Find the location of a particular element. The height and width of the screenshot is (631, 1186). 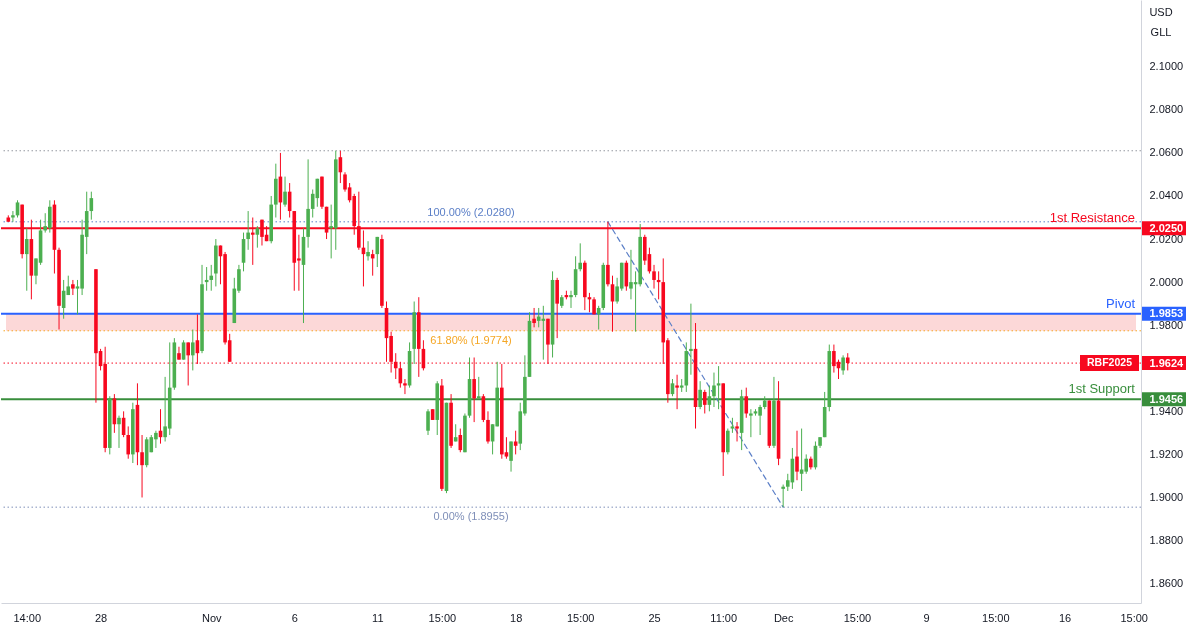

y-tick-label: 2.0200 is located at coordinates (1166, 238).